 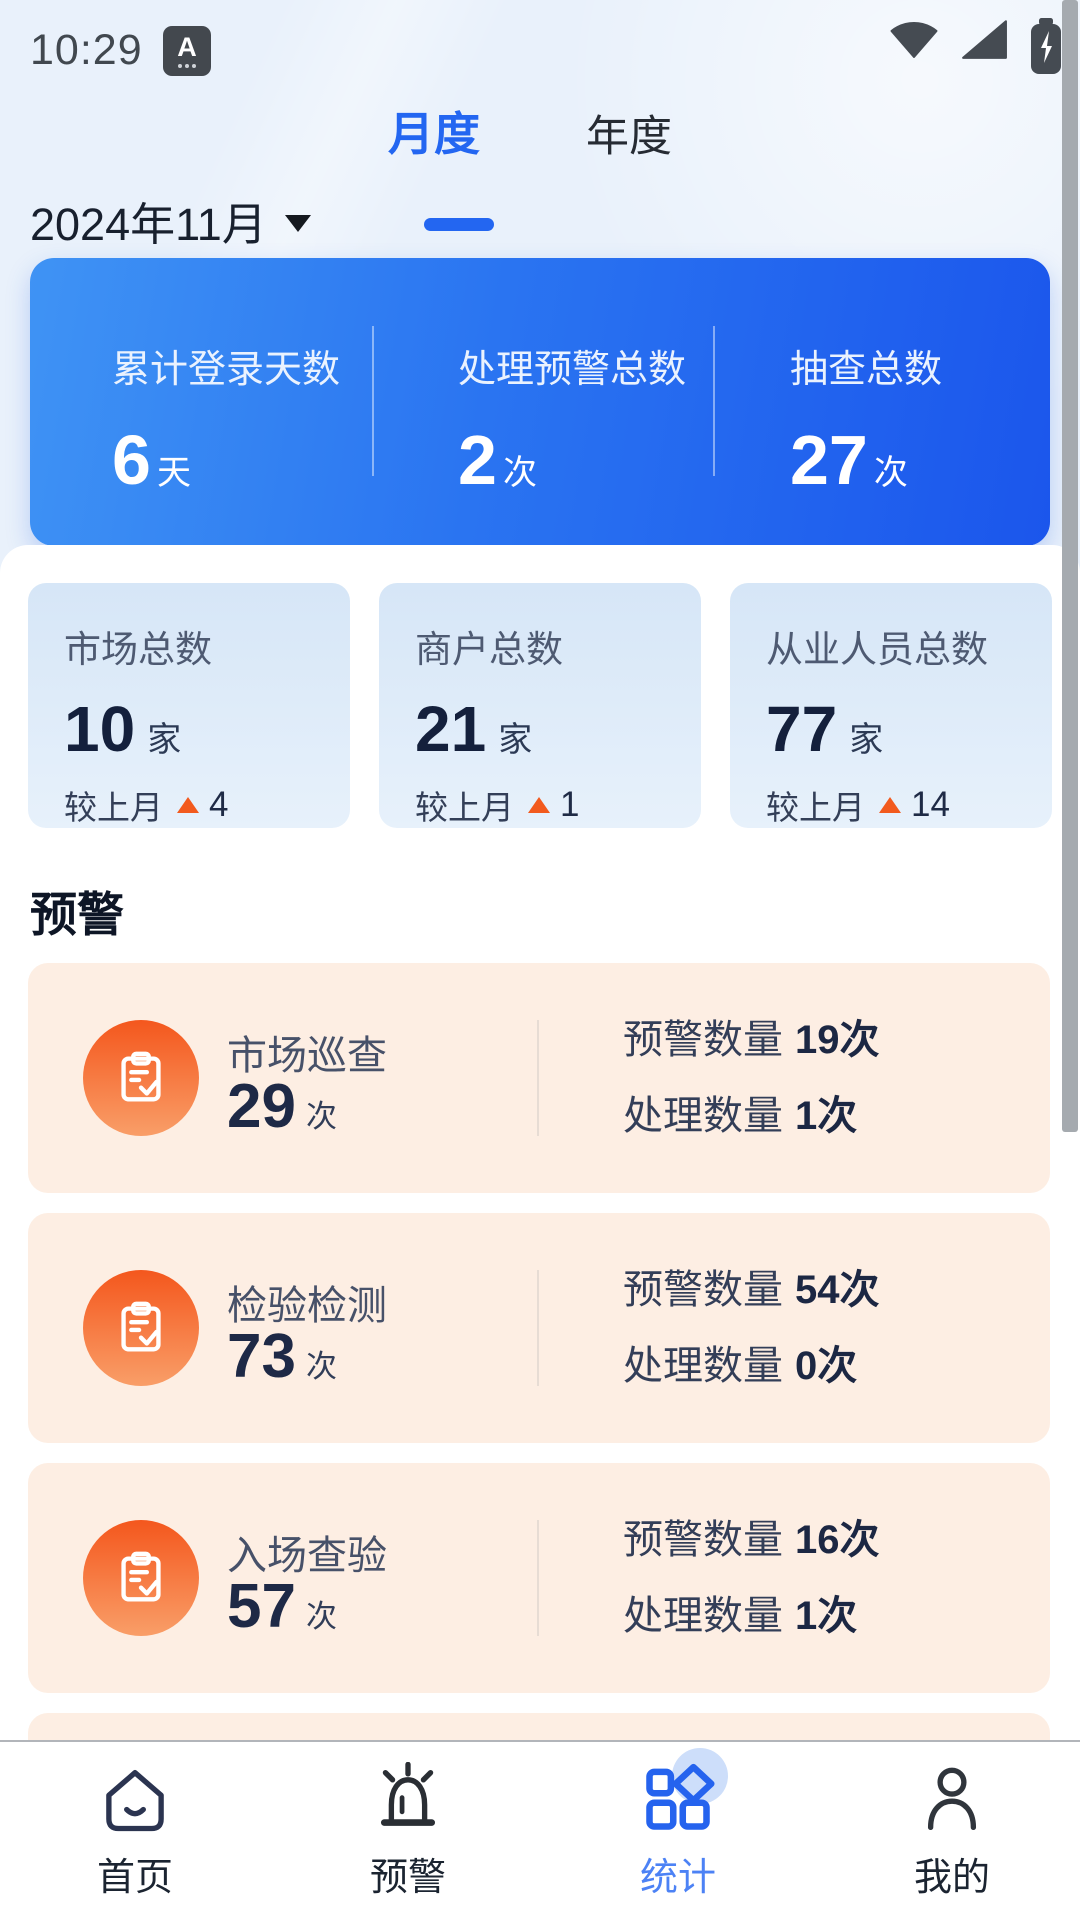 What do you see at coordinates (307, 1306) in the screenshot?
I see `warning-card-title: 检验检测` at bounding box center [307, 1306].